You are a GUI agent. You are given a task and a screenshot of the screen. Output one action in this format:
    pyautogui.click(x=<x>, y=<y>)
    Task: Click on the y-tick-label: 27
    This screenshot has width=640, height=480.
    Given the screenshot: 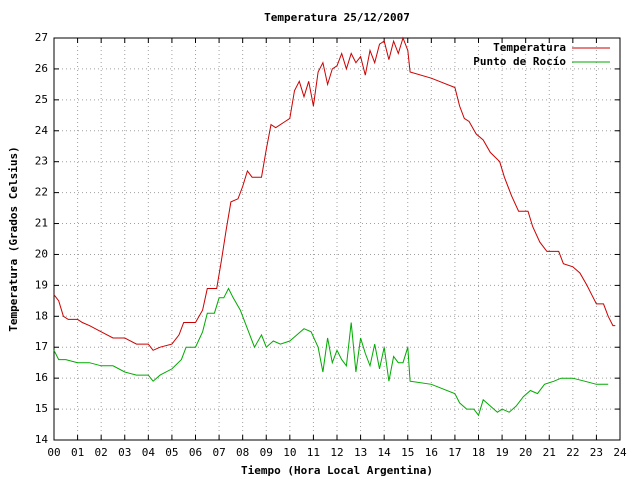 What is the action you would take?
    pyautogui.click(x=41, y=37)
    